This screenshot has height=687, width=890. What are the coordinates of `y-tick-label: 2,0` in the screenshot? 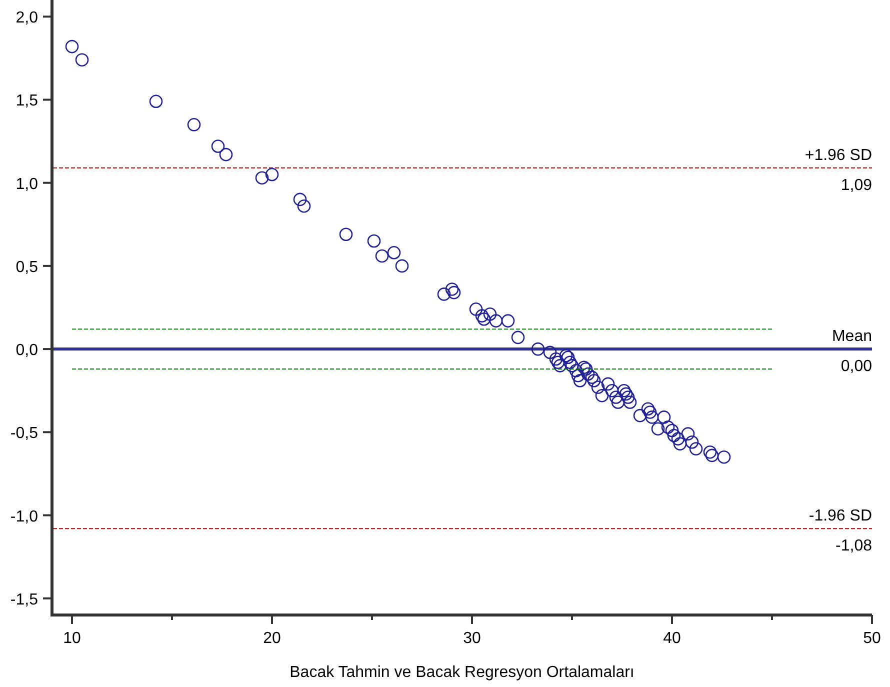 It's located at (27, 18).